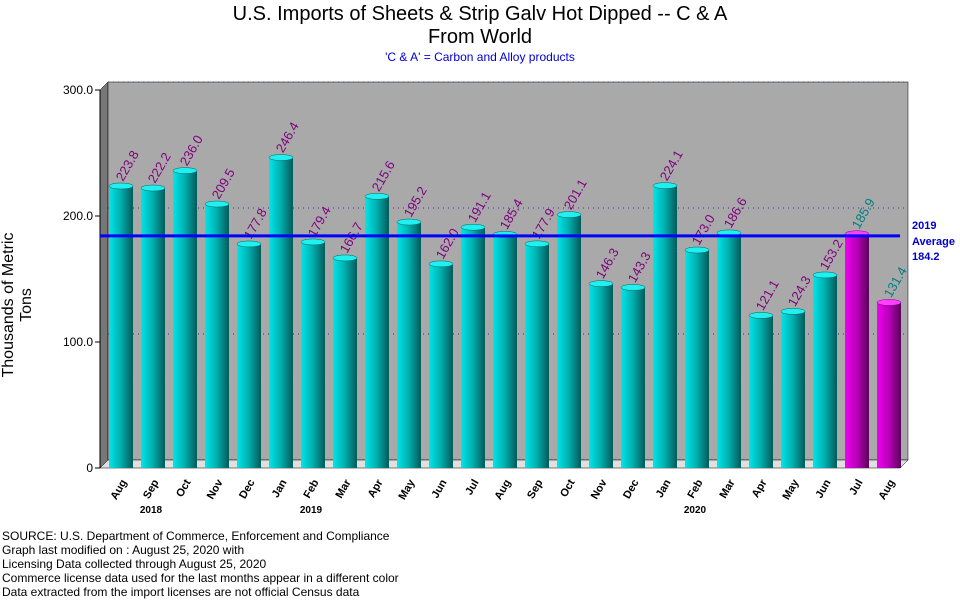 This screenshot has width=960, height=600. Describe the element at coordinates (480, 57) in the screenshot. I see `chart-subtitle: 'C & A' = Carbon and Alloy products` at that location.